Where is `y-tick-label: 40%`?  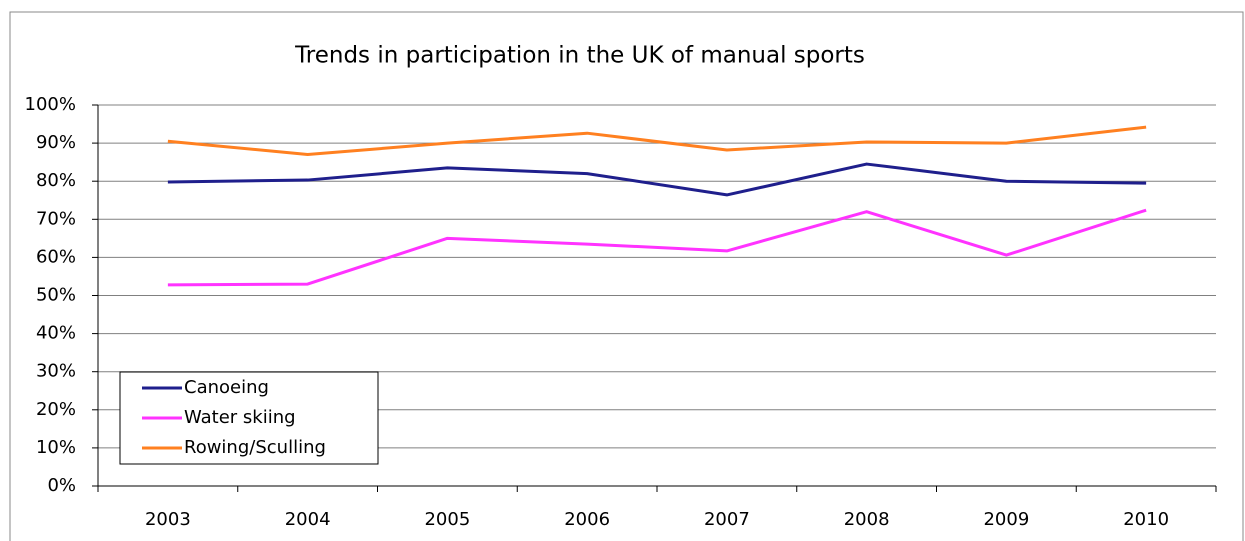 y-tick-label: 40% is located at coordinates (56, 333).